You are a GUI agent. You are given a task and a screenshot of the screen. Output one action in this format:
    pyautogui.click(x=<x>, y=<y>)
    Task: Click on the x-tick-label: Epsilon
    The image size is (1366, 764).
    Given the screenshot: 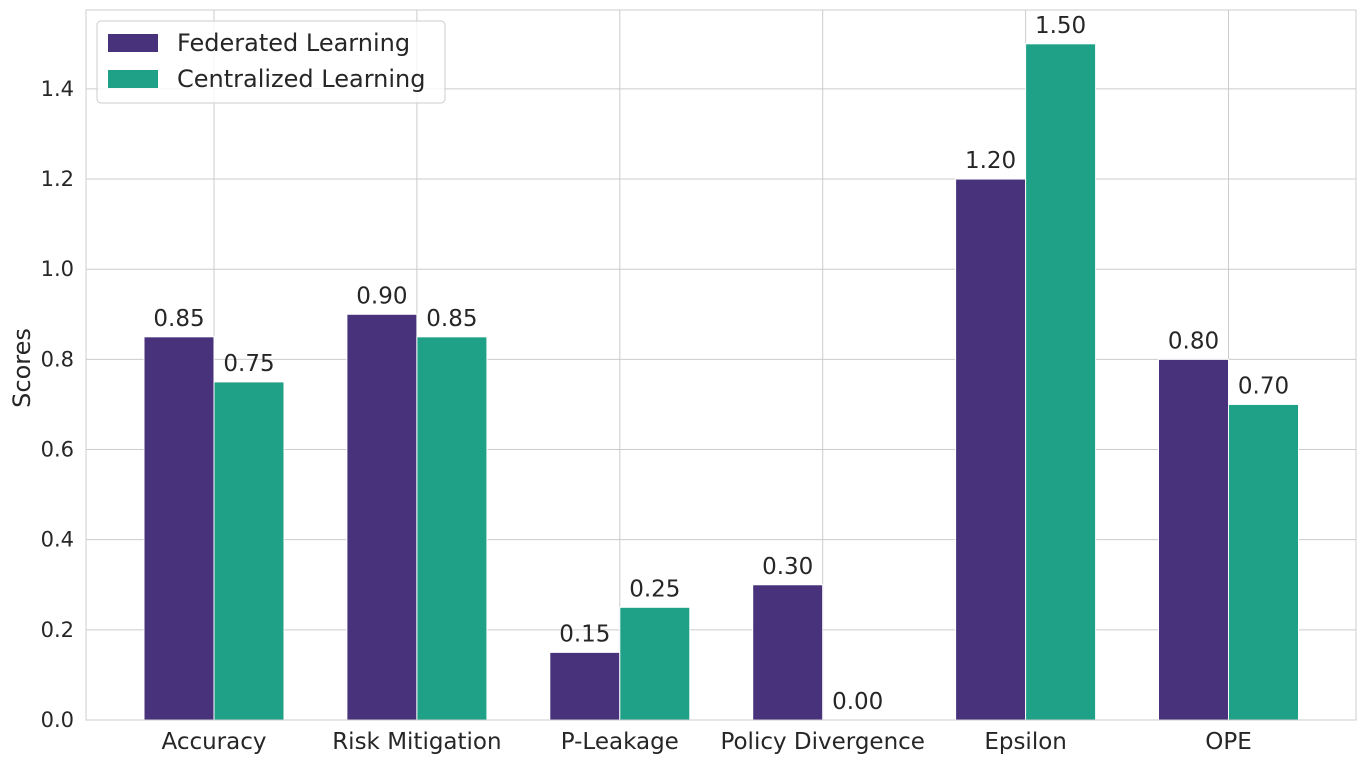 What is the action you would take?
    pyautogui.click(x=1025, y=742)
    